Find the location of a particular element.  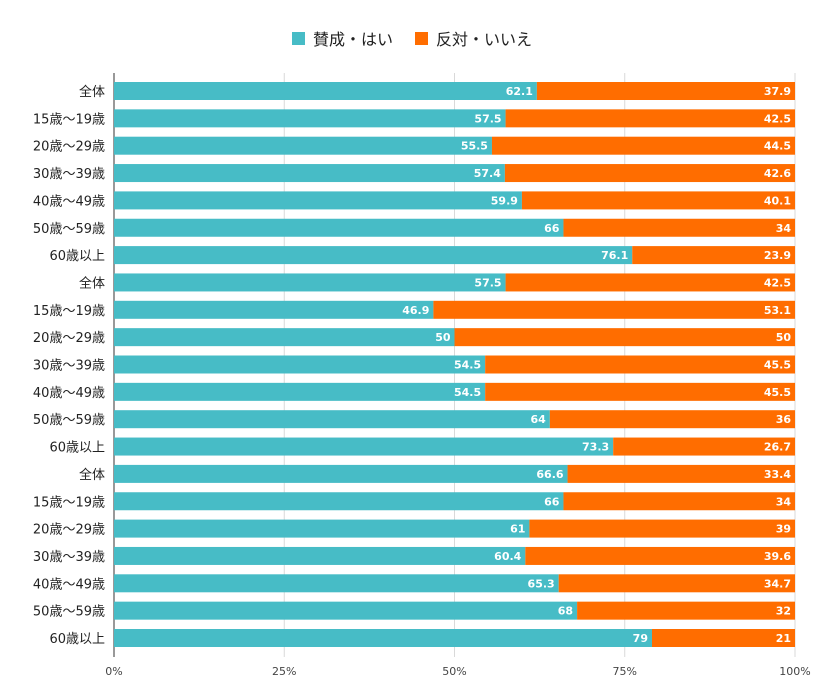

data-label-yes: 68 is located at coordinates (565, 611).